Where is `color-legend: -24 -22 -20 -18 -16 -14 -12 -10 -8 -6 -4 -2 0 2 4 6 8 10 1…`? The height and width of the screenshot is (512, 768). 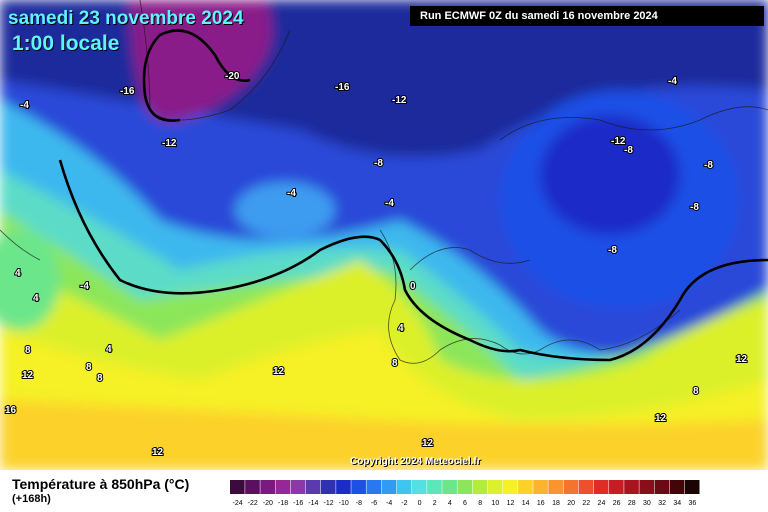 color-legend: -24 -22 -20 -18 -16 -14 -12 -10 -8 -6 -4 -2 0 2 4 6 8 10 1… is located at coordinates (465, 493).